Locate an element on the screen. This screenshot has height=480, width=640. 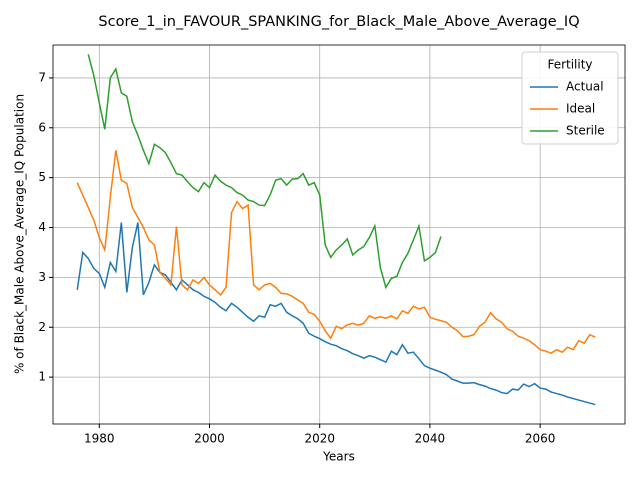
y-tick-label: 3 is located at coordinates (42, 277).